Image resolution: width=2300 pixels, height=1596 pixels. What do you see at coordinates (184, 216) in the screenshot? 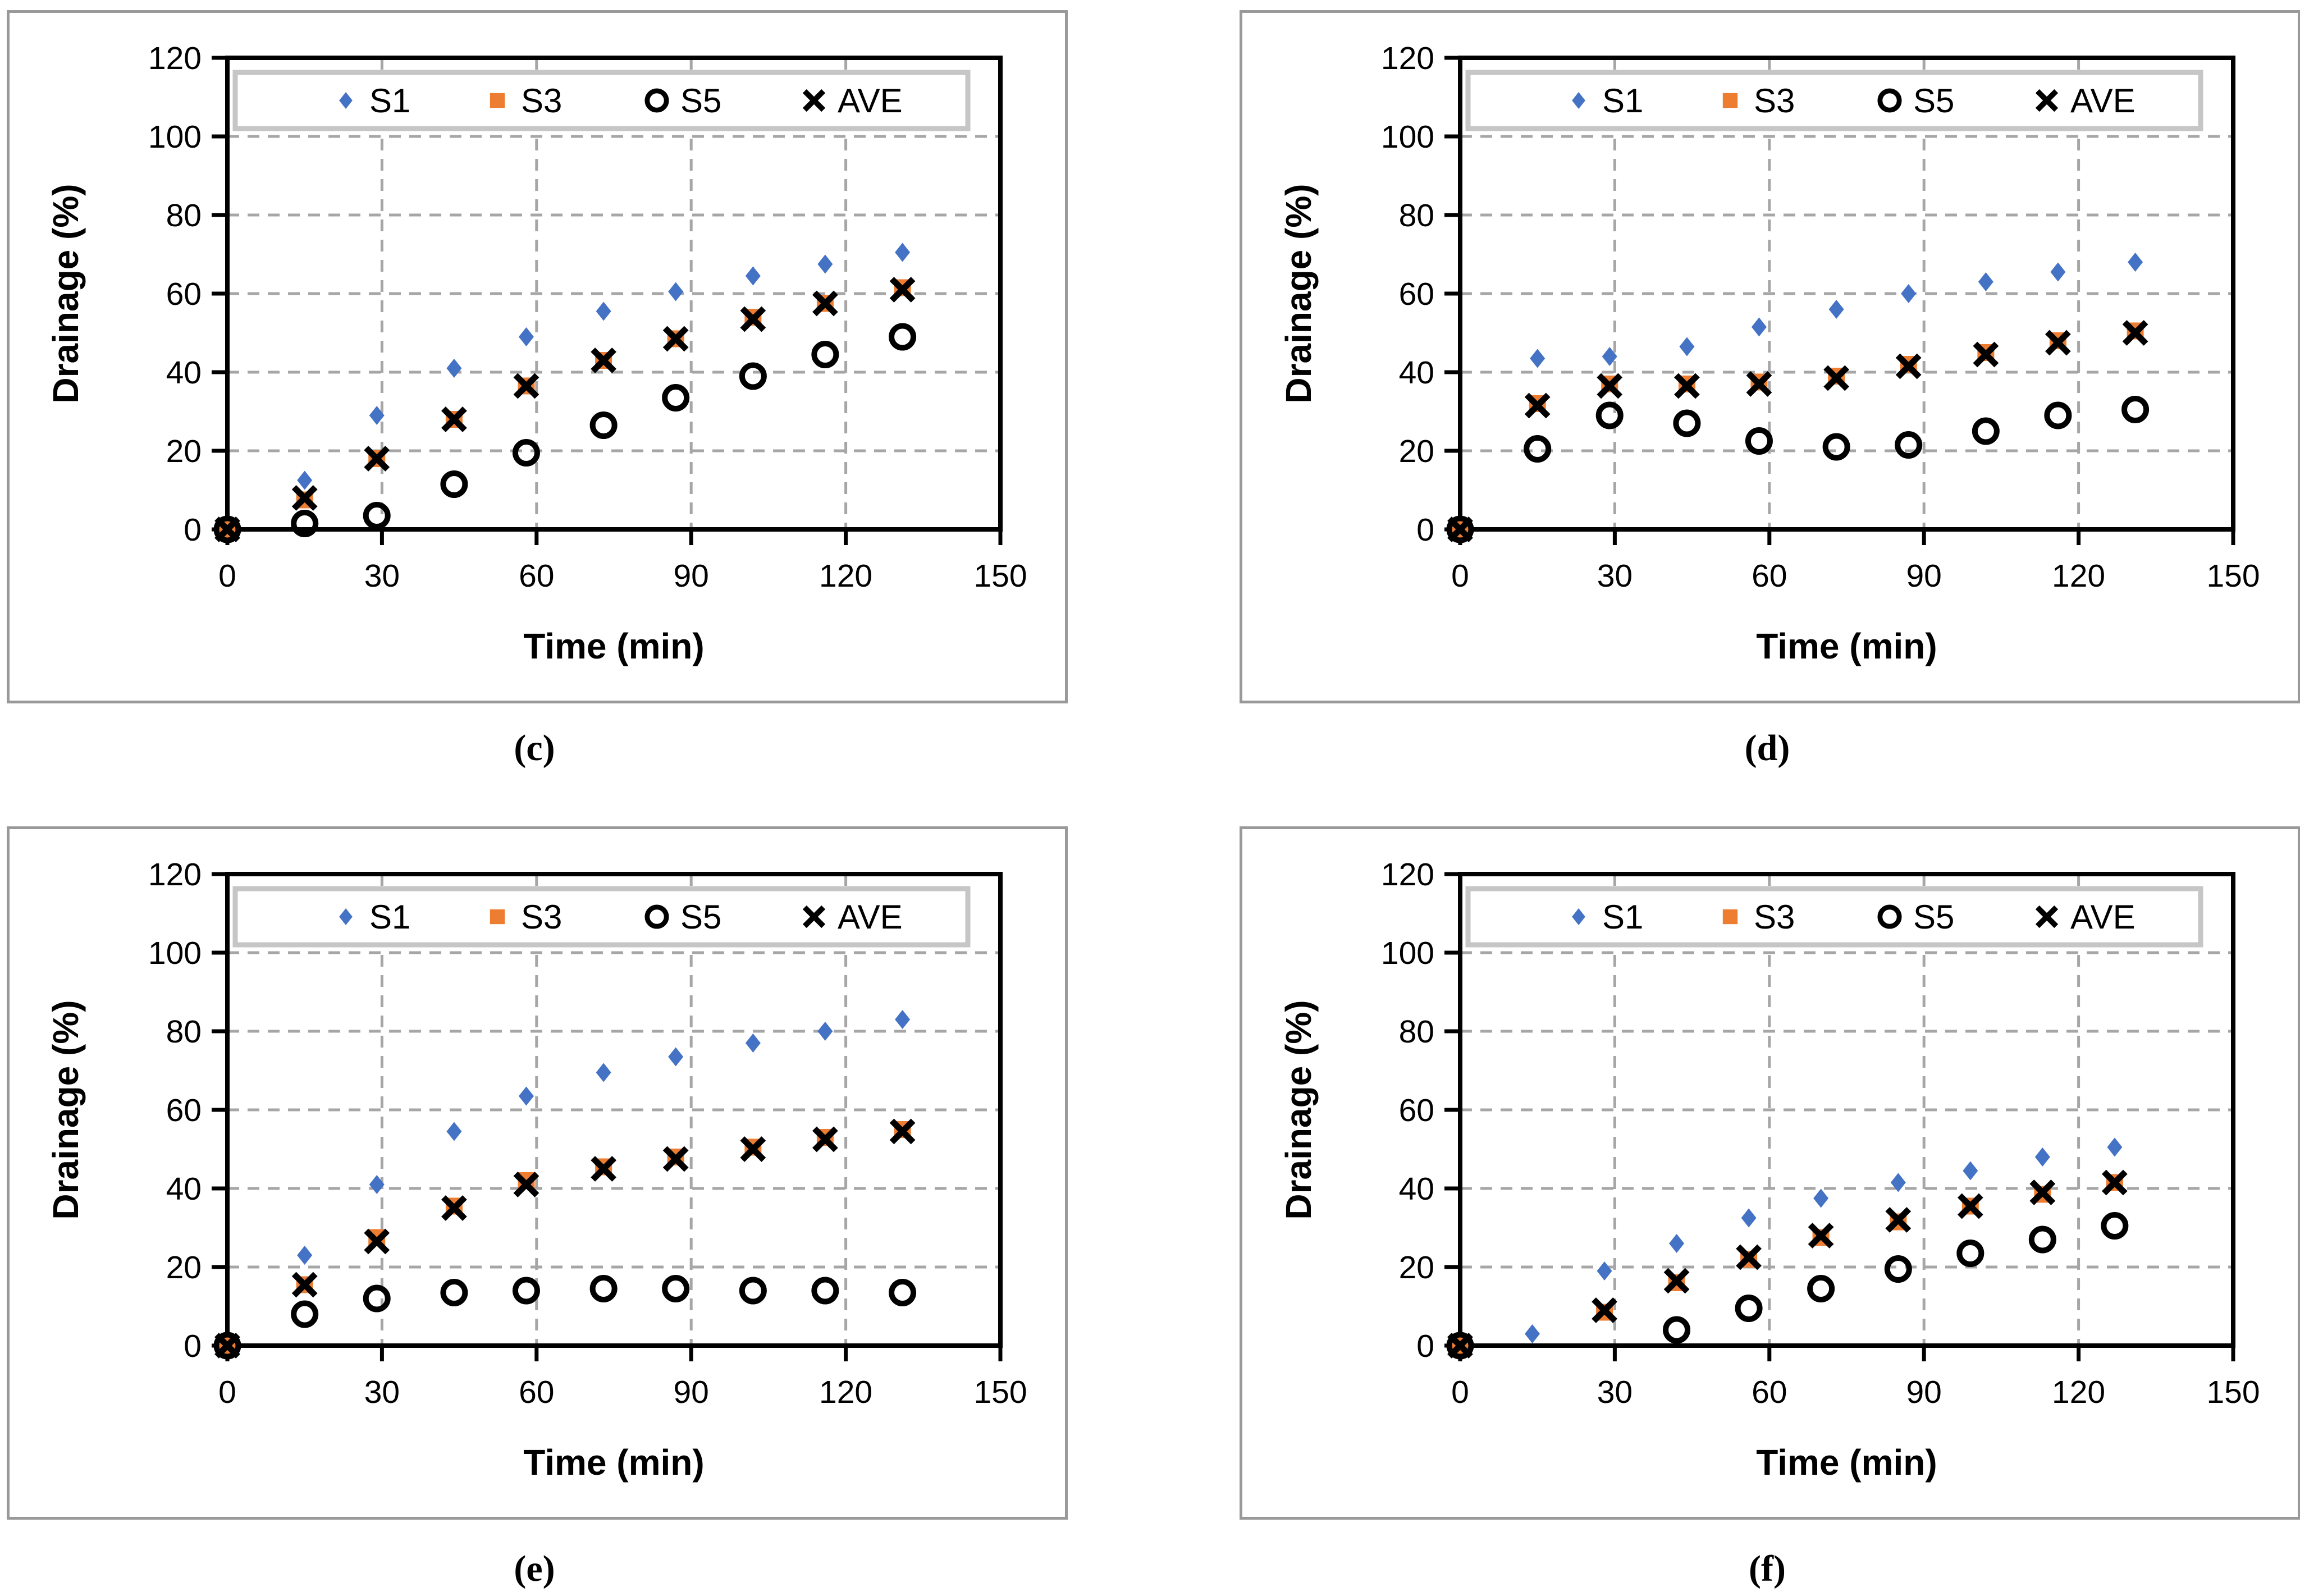
I see `y-tick-label: 80` at bounding box center [184, 216].